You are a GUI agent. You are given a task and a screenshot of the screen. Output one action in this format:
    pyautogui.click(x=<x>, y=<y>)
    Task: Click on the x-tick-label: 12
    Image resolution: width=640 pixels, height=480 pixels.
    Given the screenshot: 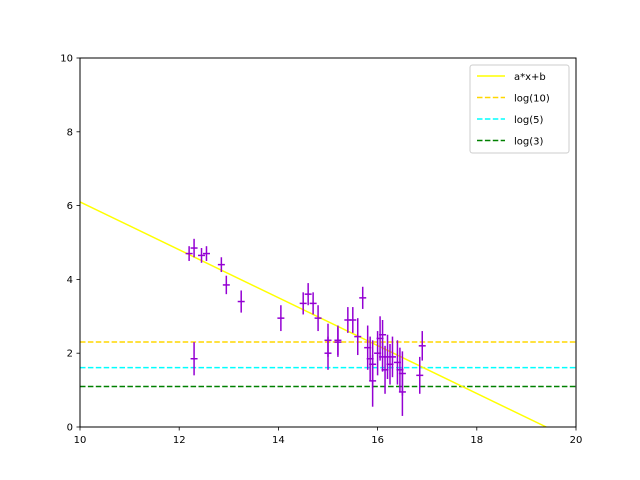 What is the action you would take?
    pyautogui.click(x=179, y=440)
    